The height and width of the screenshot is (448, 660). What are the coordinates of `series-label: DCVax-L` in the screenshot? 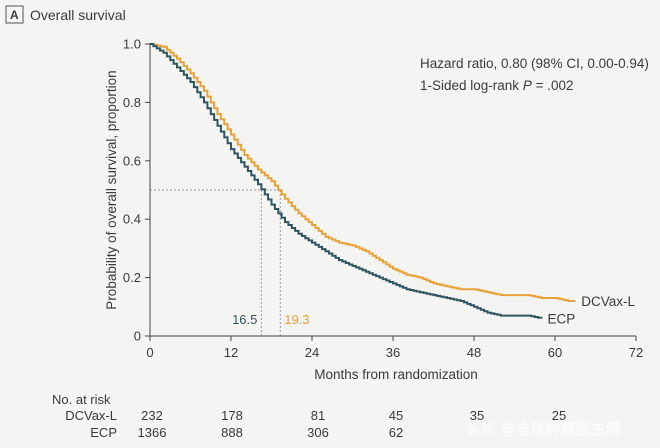 It's located at (608, 301).